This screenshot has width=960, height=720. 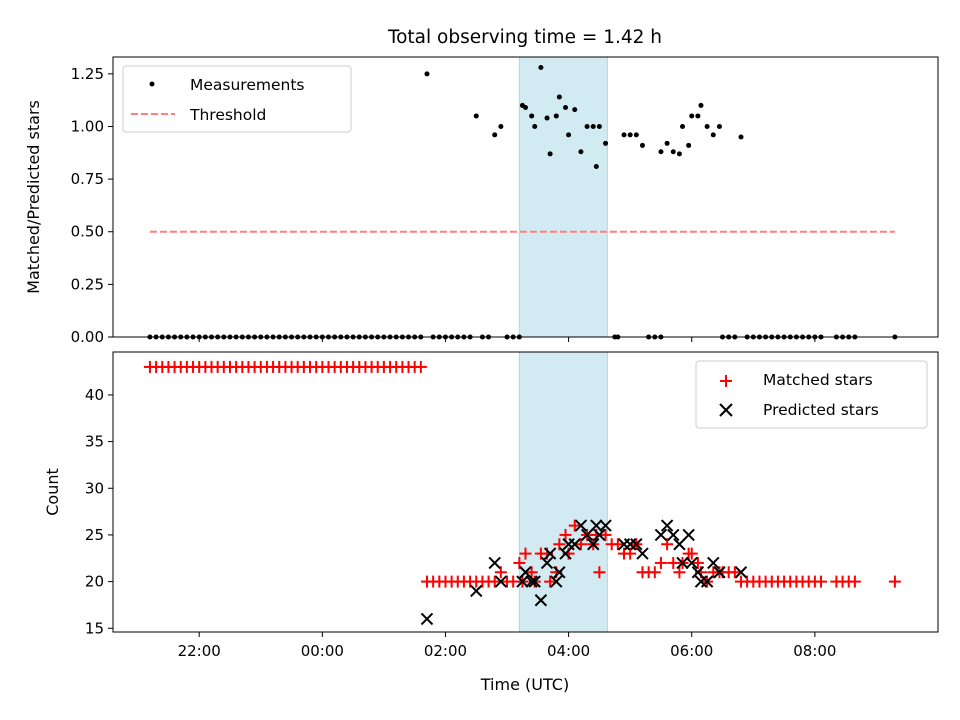 What do you see at coordinates (33, 197) in the screenshot?
I see `top-y-axis-label: Matched/Predicted stars` at bounding box center [33, 197].